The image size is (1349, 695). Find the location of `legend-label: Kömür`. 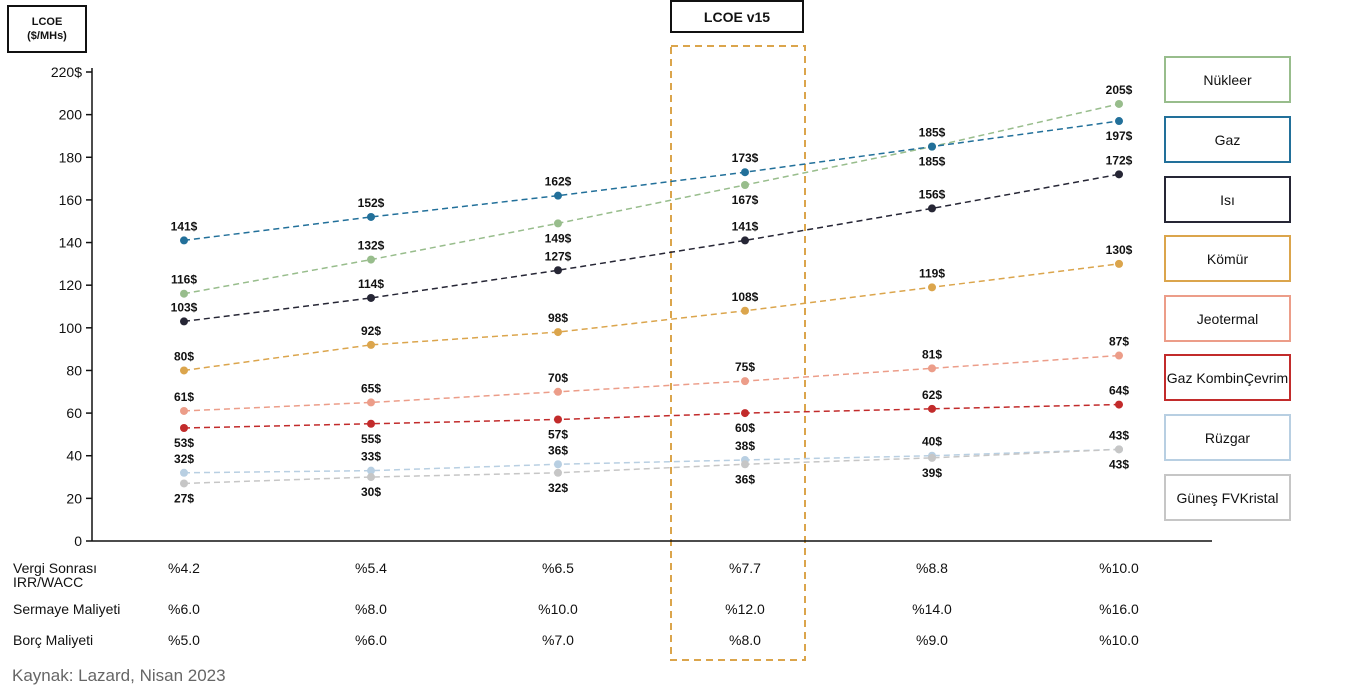

legend-label: Kömür is located at coordinates (1227, 258).